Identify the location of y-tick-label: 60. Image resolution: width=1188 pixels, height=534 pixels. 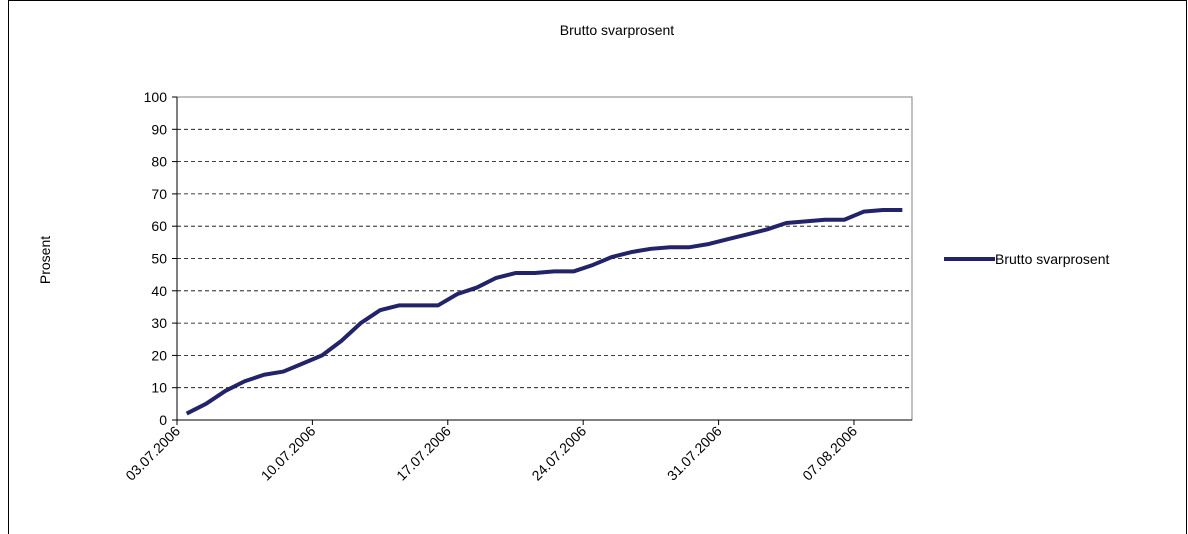
(159, 226).